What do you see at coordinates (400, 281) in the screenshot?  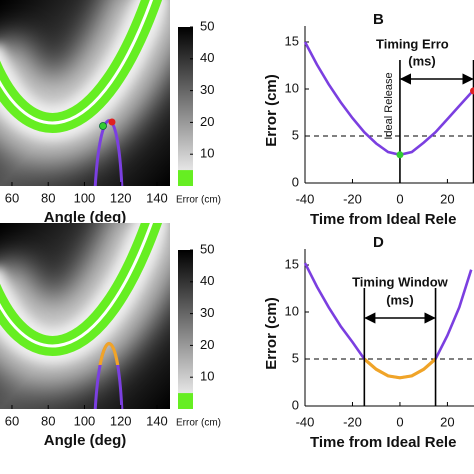 I see `annotation: Timing Window` at bounding box center [400, 281].